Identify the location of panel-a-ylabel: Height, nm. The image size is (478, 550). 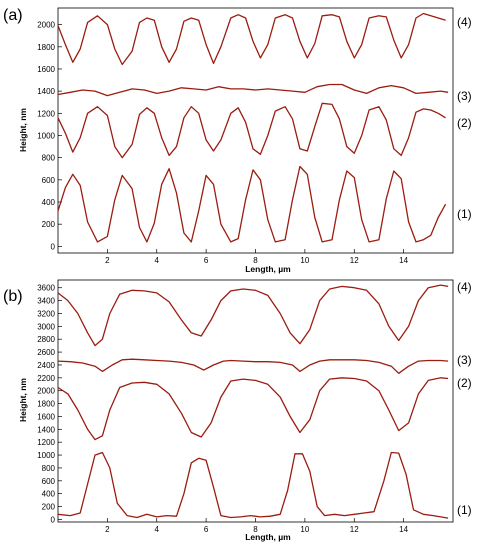
(23, 130).